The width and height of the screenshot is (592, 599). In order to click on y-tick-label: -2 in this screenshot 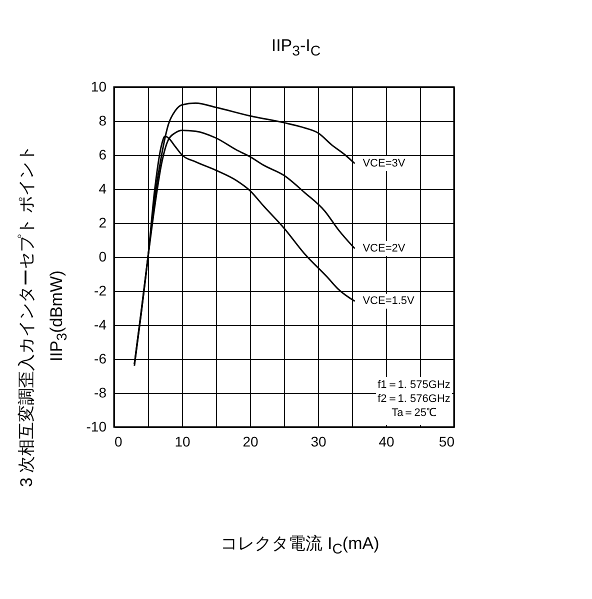, I will do `click(100, 290)`.